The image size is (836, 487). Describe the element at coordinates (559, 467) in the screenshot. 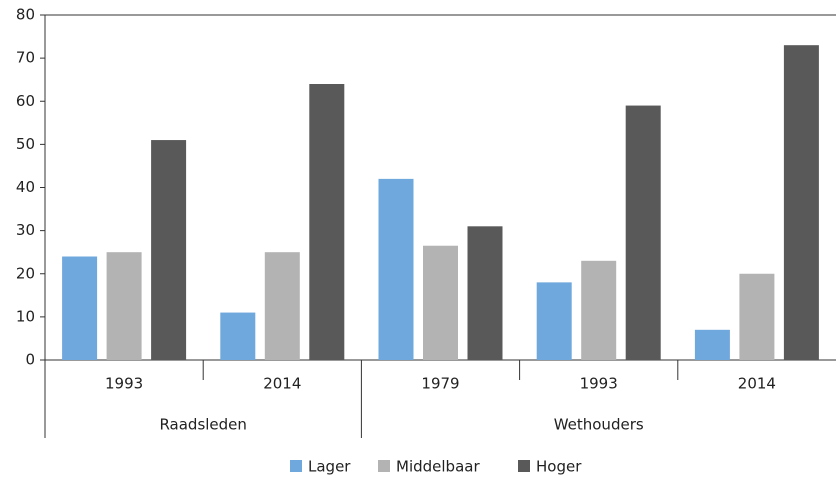

I see `legend-label: Hoger` at that location.